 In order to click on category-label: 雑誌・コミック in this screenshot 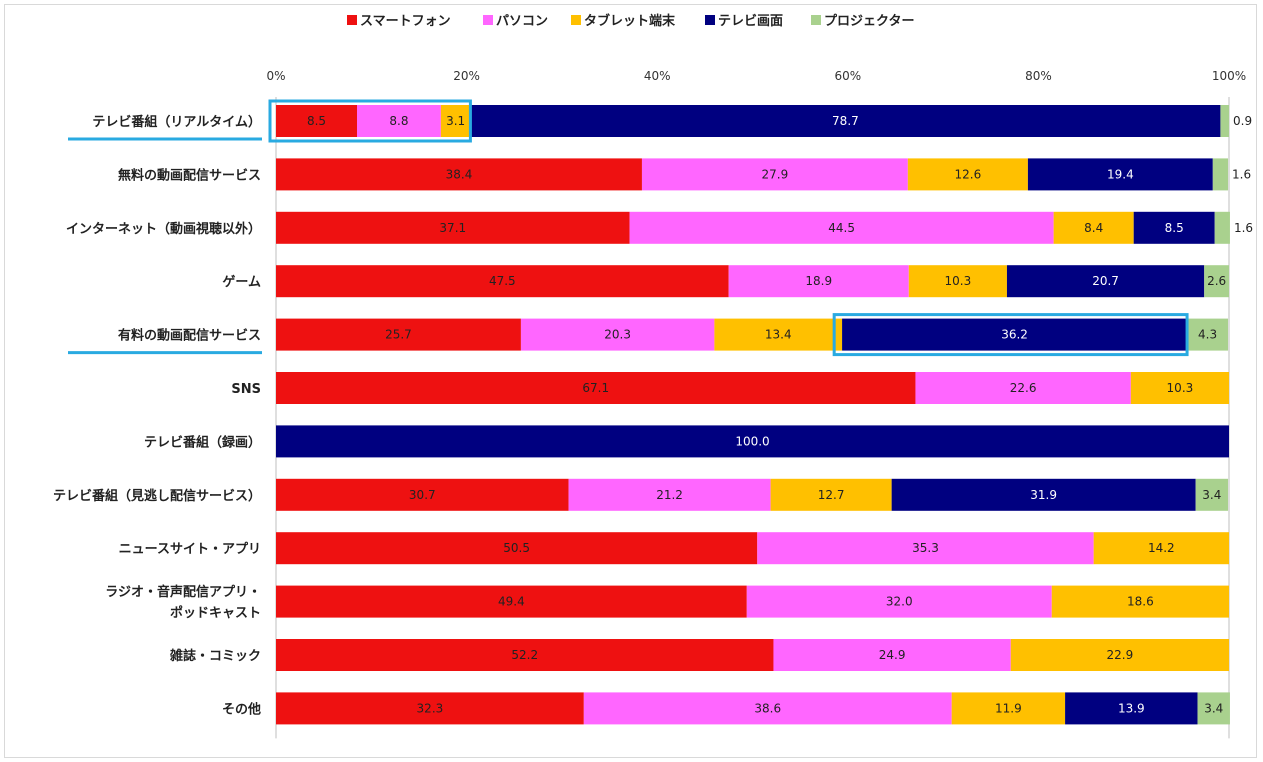, I will do `click(215, 656)`.